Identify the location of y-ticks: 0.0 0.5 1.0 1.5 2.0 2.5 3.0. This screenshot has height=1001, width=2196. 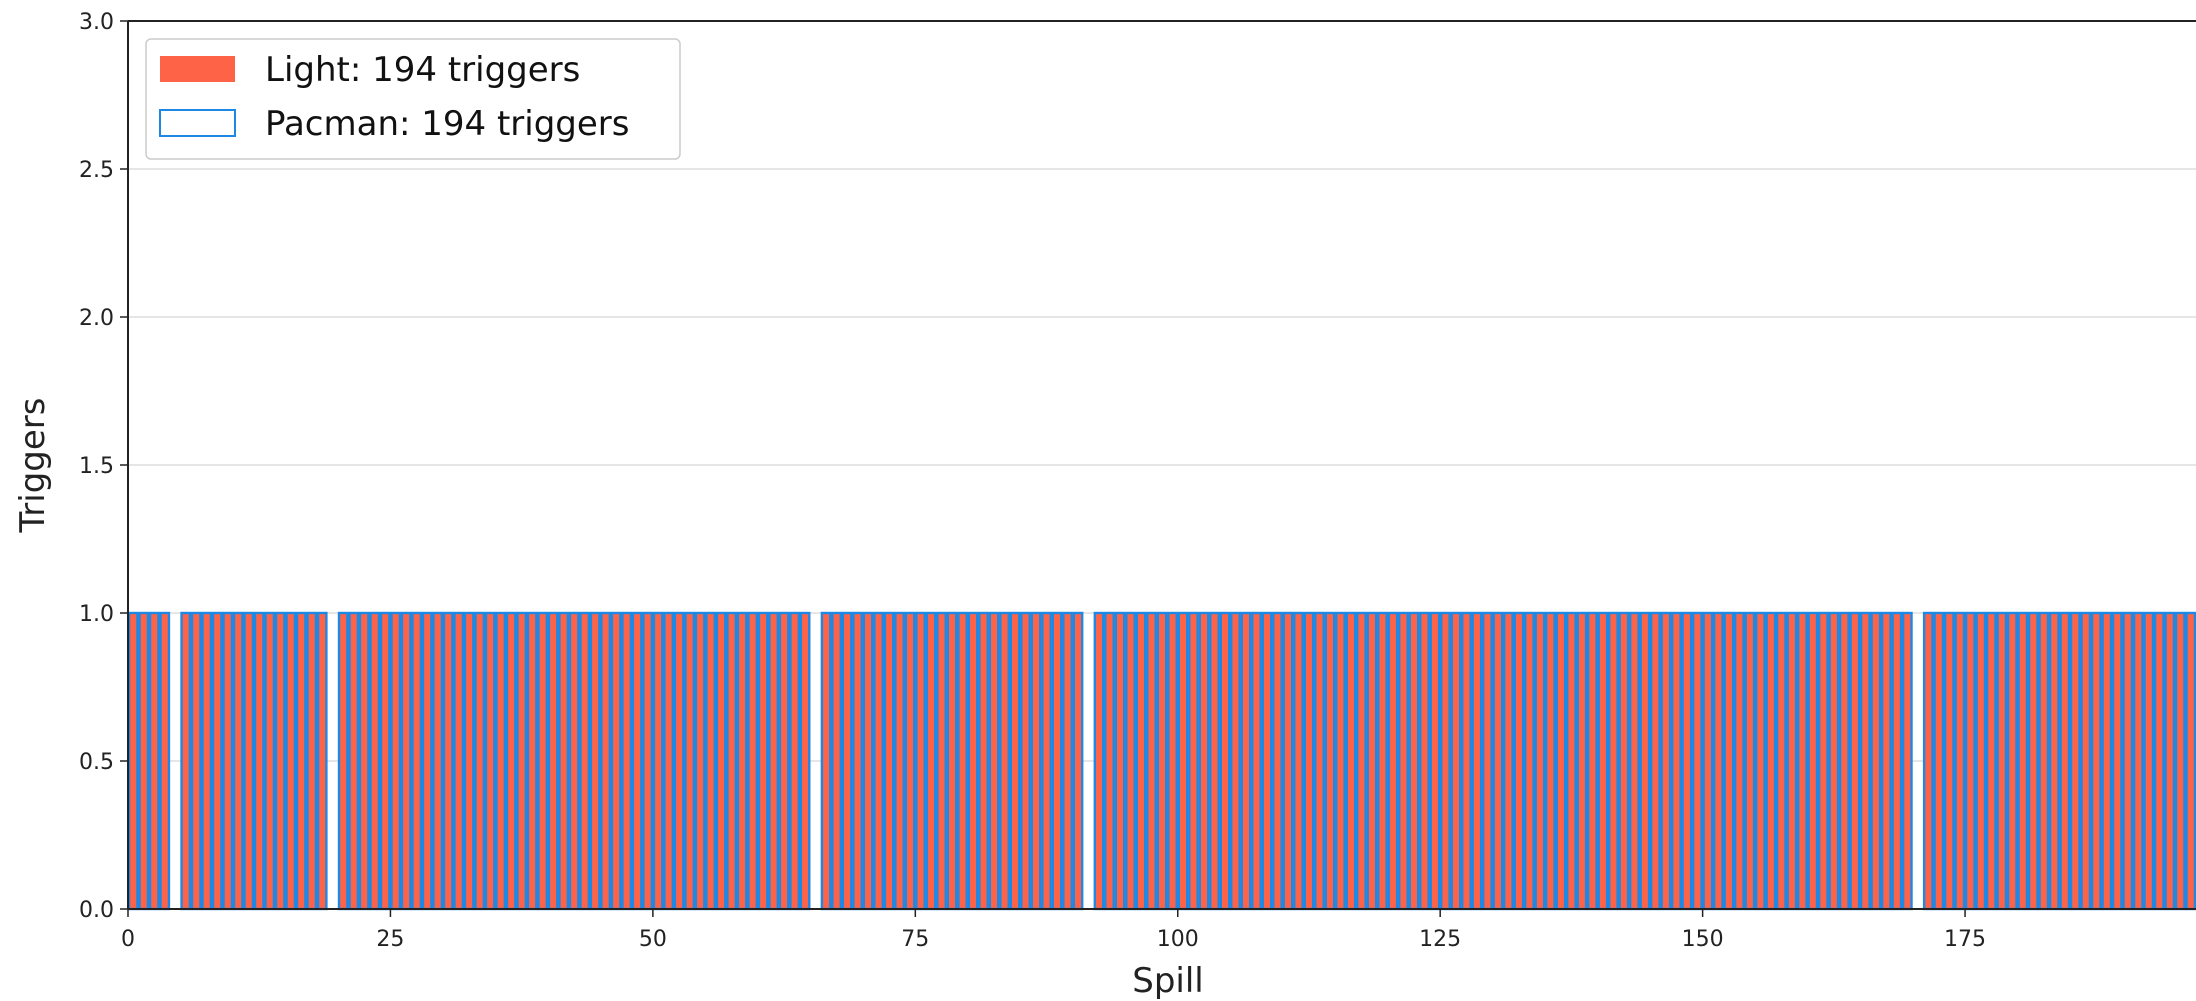
(103, 466).